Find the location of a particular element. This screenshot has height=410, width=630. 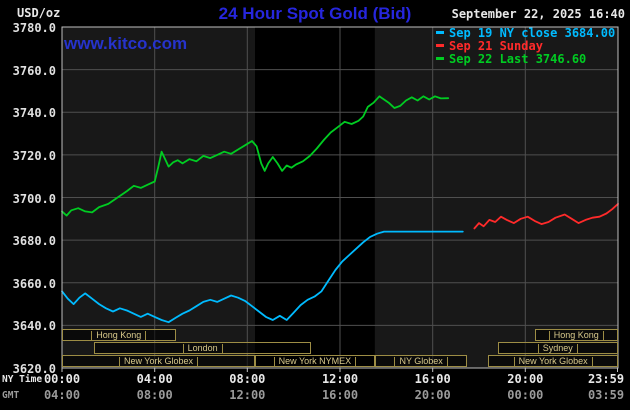

y-axis-tick-label: 3680.0 is located at coordinates (34, 241).